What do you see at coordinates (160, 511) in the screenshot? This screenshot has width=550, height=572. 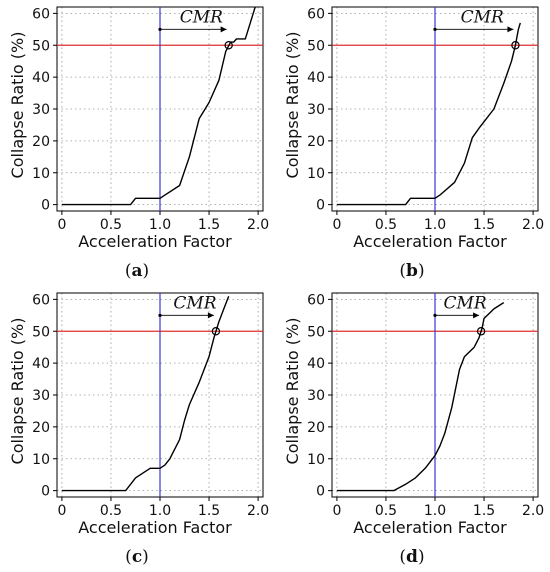 I see `chart-c-xtick-label: 1.0` at bounding box center [160, 511].